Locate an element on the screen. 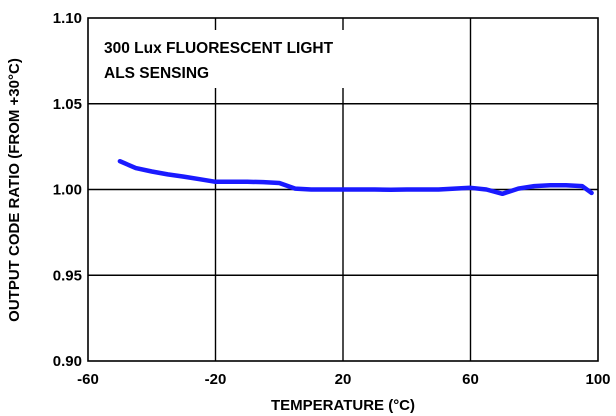  x-tick-labels: -60 -20 20 60 100 is located at coordinates (343, 379).